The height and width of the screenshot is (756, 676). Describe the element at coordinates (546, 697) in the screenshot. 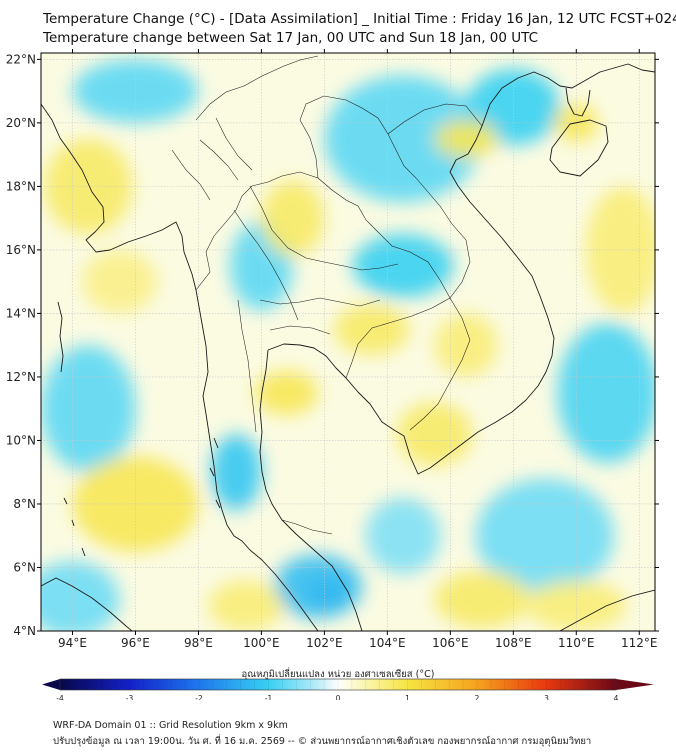

I see `colorbar-tick-label: 3` at that location.